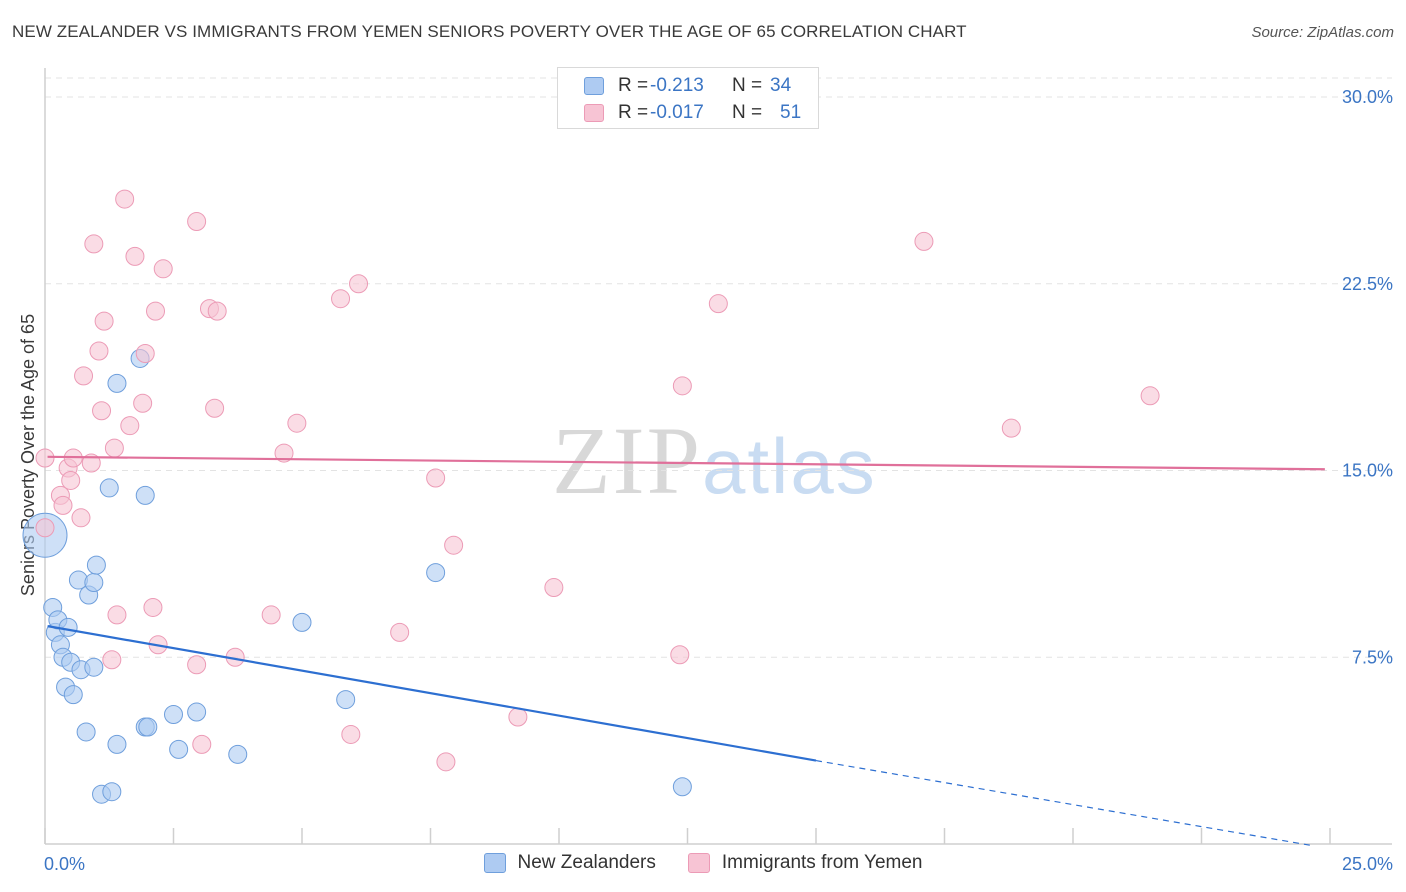 The image size is (1406, 892). I want to click on r-value: -0.213, so click(677, 85).